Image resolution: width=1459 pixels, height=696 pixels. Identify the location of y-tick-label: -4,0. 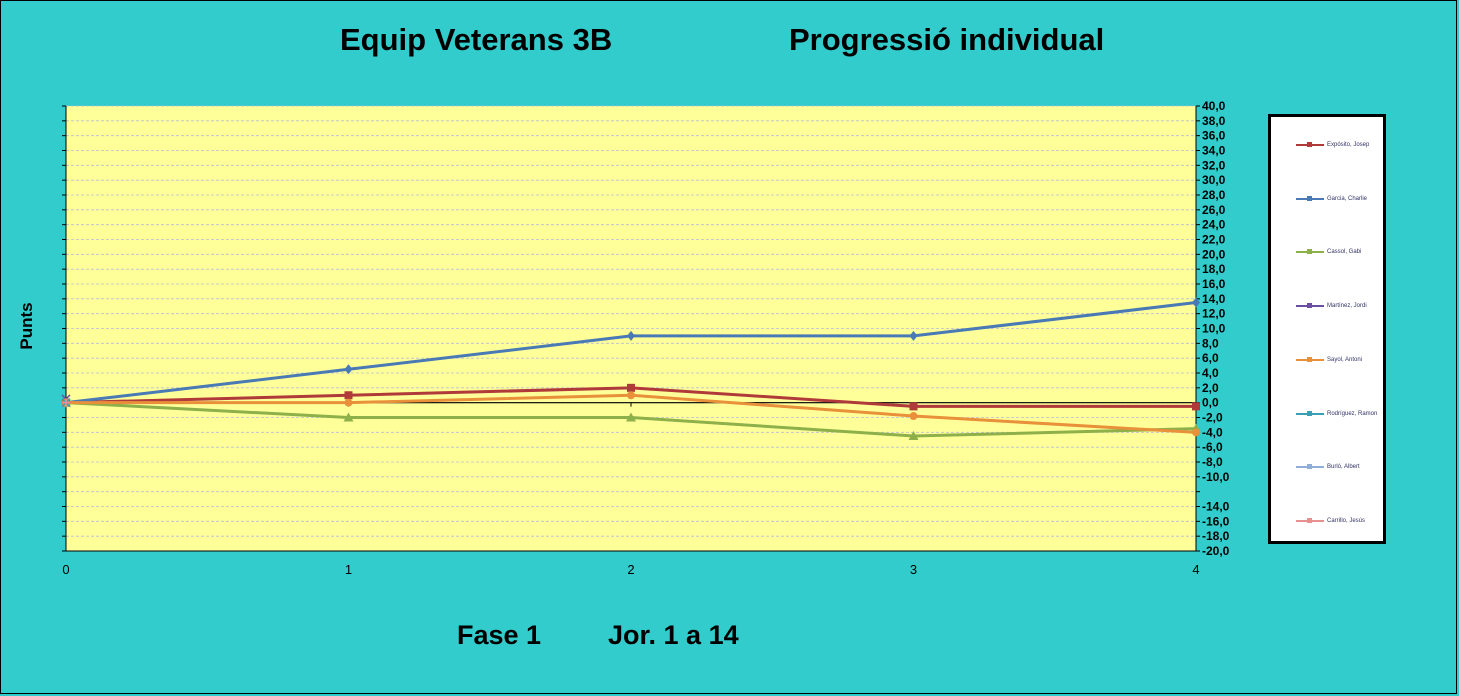
(1212, 432).